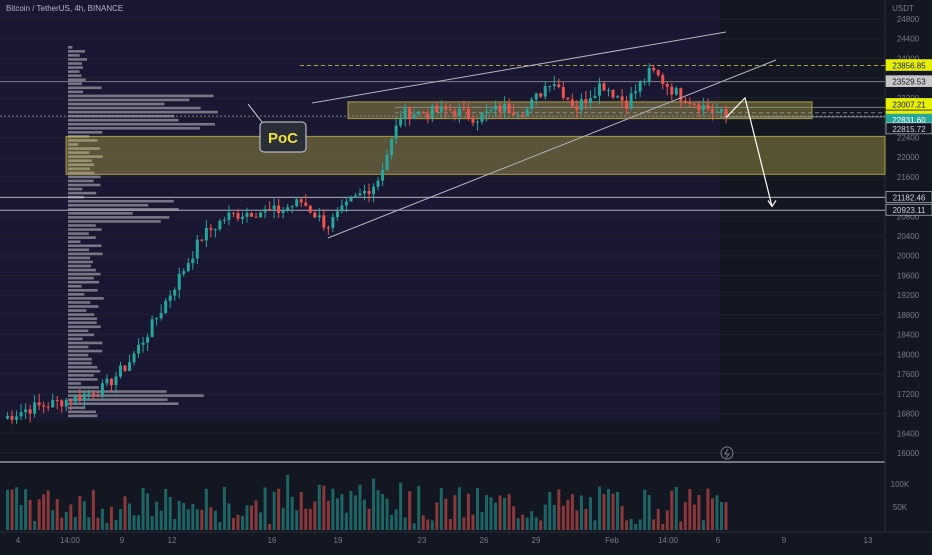 This screenshot has height=555, width=932. Describe the element at coordinates (367, 502) in the screenshot. I see `volume-bars` at that location.